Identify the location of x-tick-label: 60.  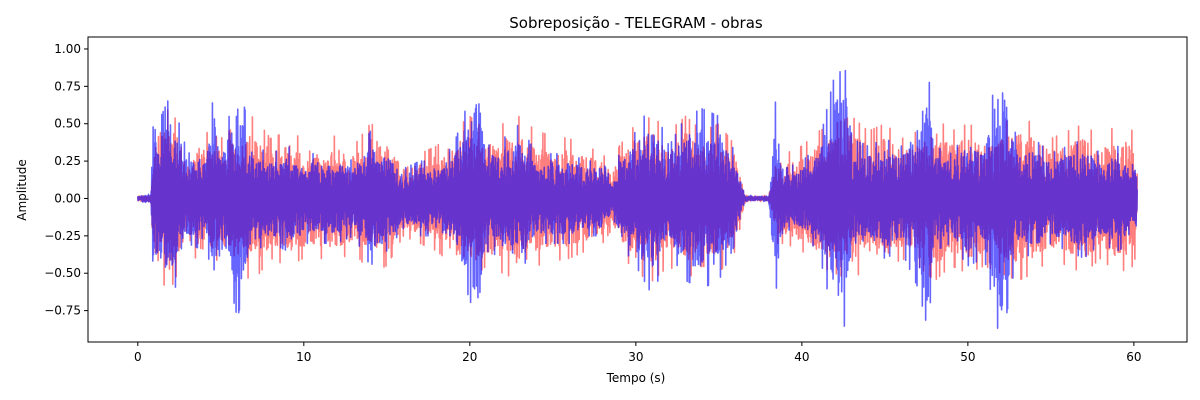
(1133, 357).